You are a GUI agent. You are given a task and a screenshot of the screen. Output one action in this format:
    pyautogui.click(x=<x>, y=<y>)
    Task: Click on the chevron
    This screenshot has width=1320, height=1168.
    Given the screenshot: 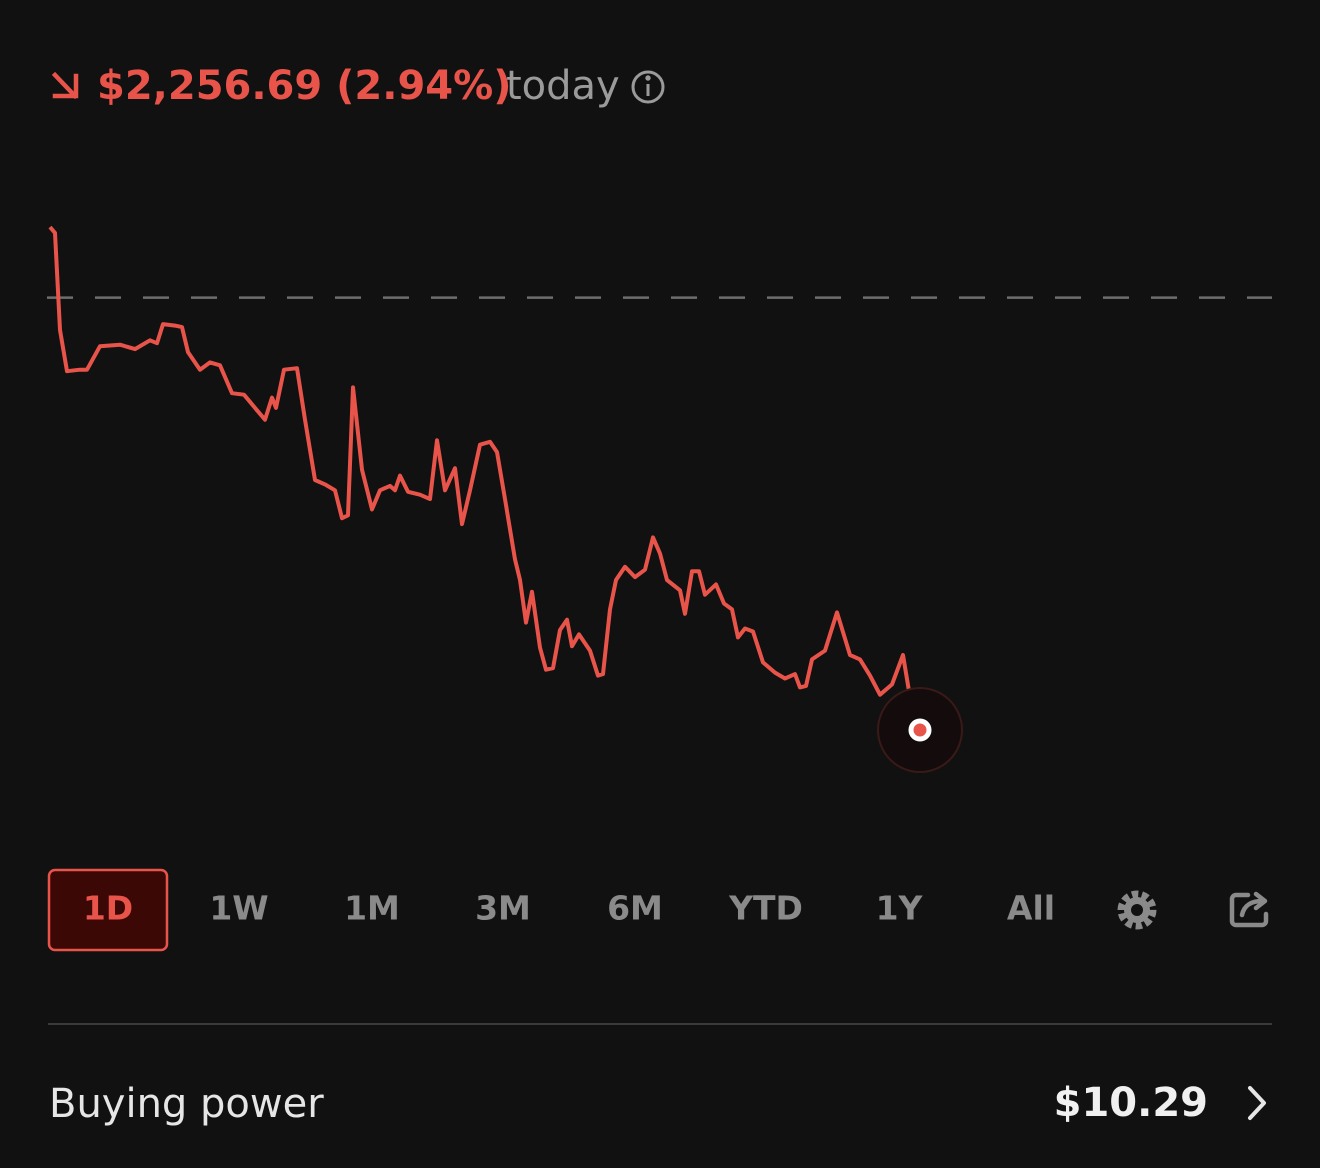 What is the action you would take?
    pyautogui.click(x=1257, y=1103)
    